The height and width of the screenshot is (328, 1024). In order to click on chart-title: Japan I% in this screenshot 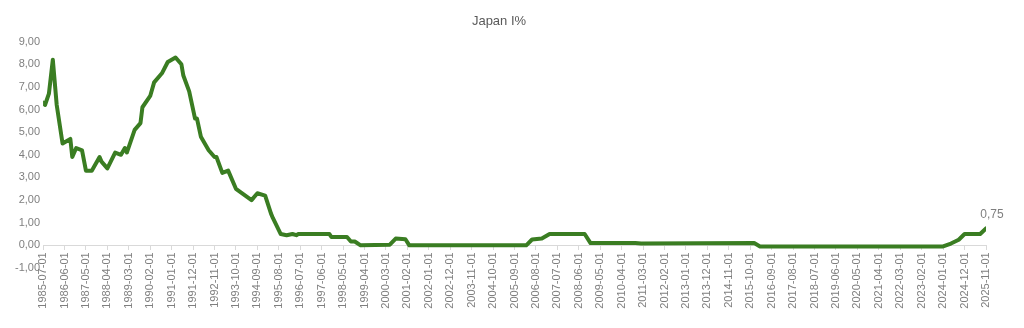, I will do `click(499, 21)`.